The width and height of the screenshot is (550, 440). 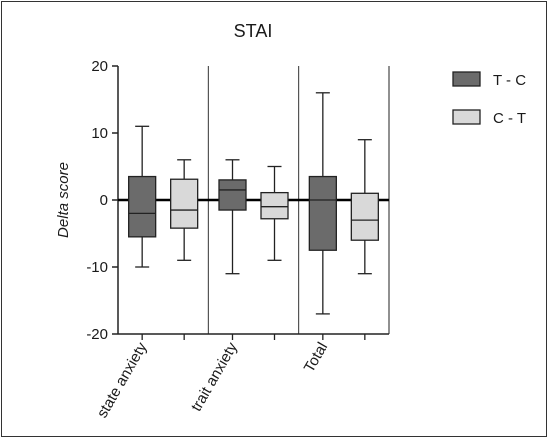 I want to click on y-tick-label: 0, so click(x=104, y=200).